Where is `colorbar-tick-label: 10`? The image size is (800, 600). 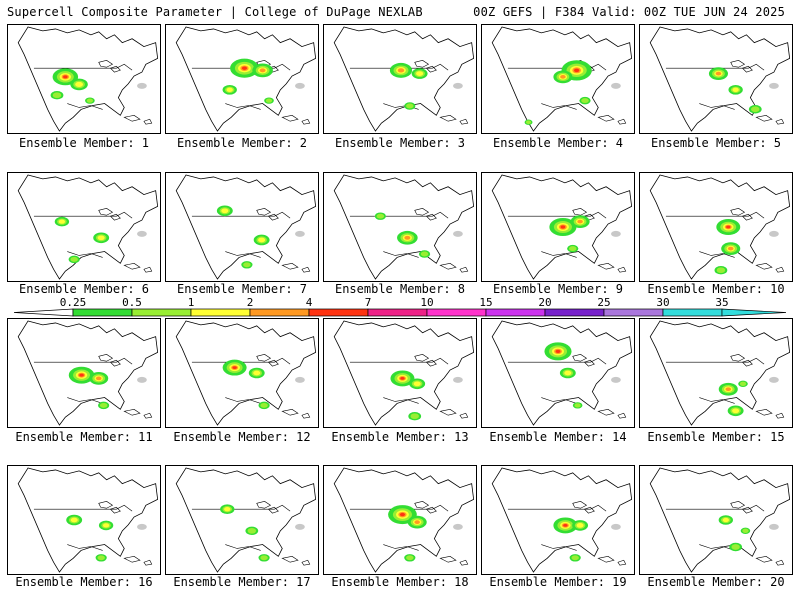 colorbar-tick-label: 10 is located at coordinates (426, 302).